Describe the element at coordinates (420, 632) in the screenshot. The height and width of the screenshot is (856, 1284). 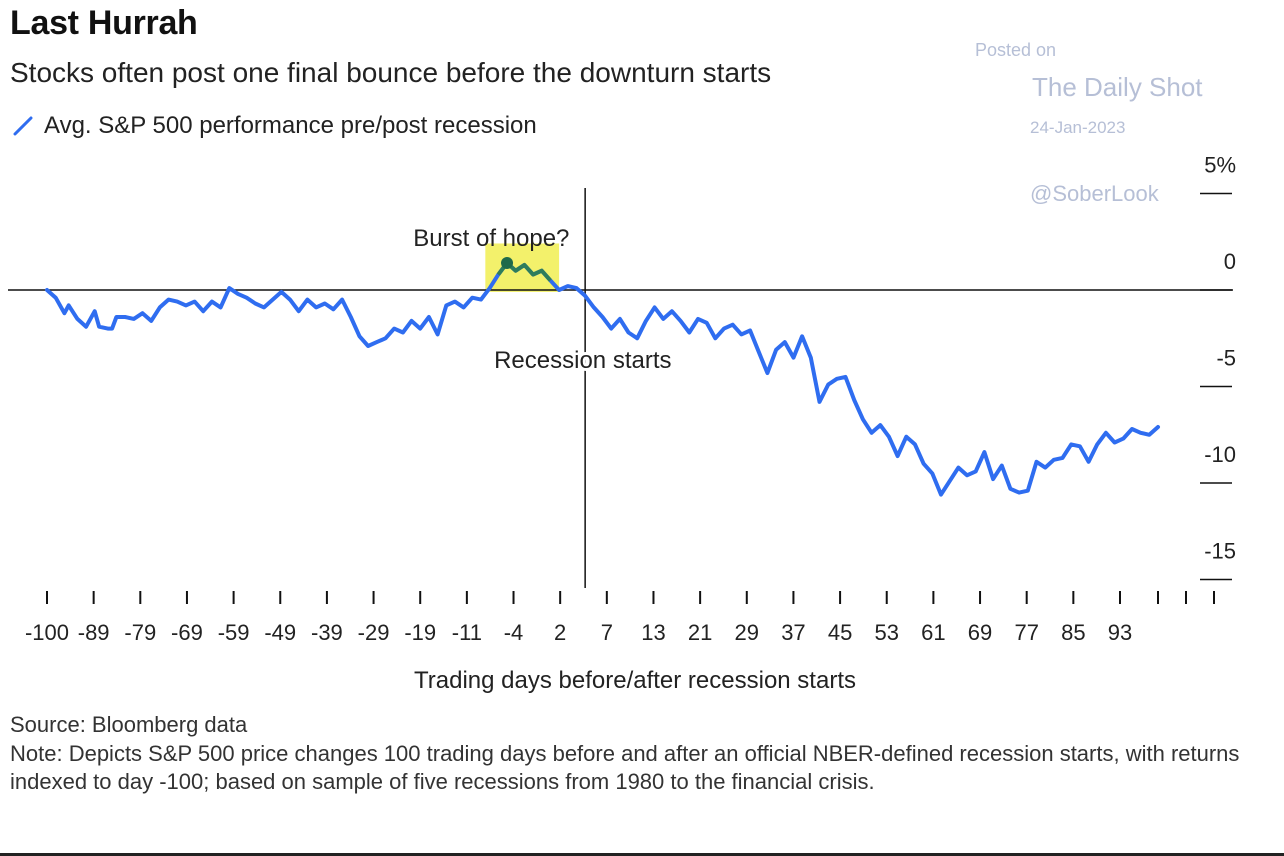
I see `x-tick-label: -19` at that location.